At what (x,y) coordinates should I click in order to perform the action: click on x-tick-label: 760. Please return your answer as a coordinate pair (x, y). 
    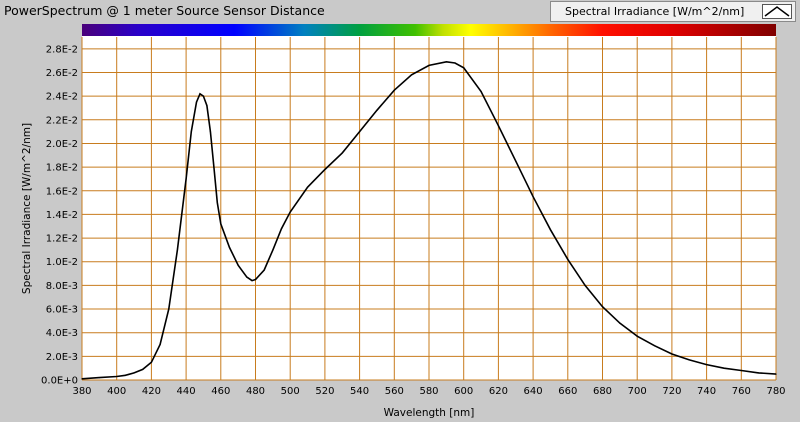
    Looking at the image, I should click on (741, 391).